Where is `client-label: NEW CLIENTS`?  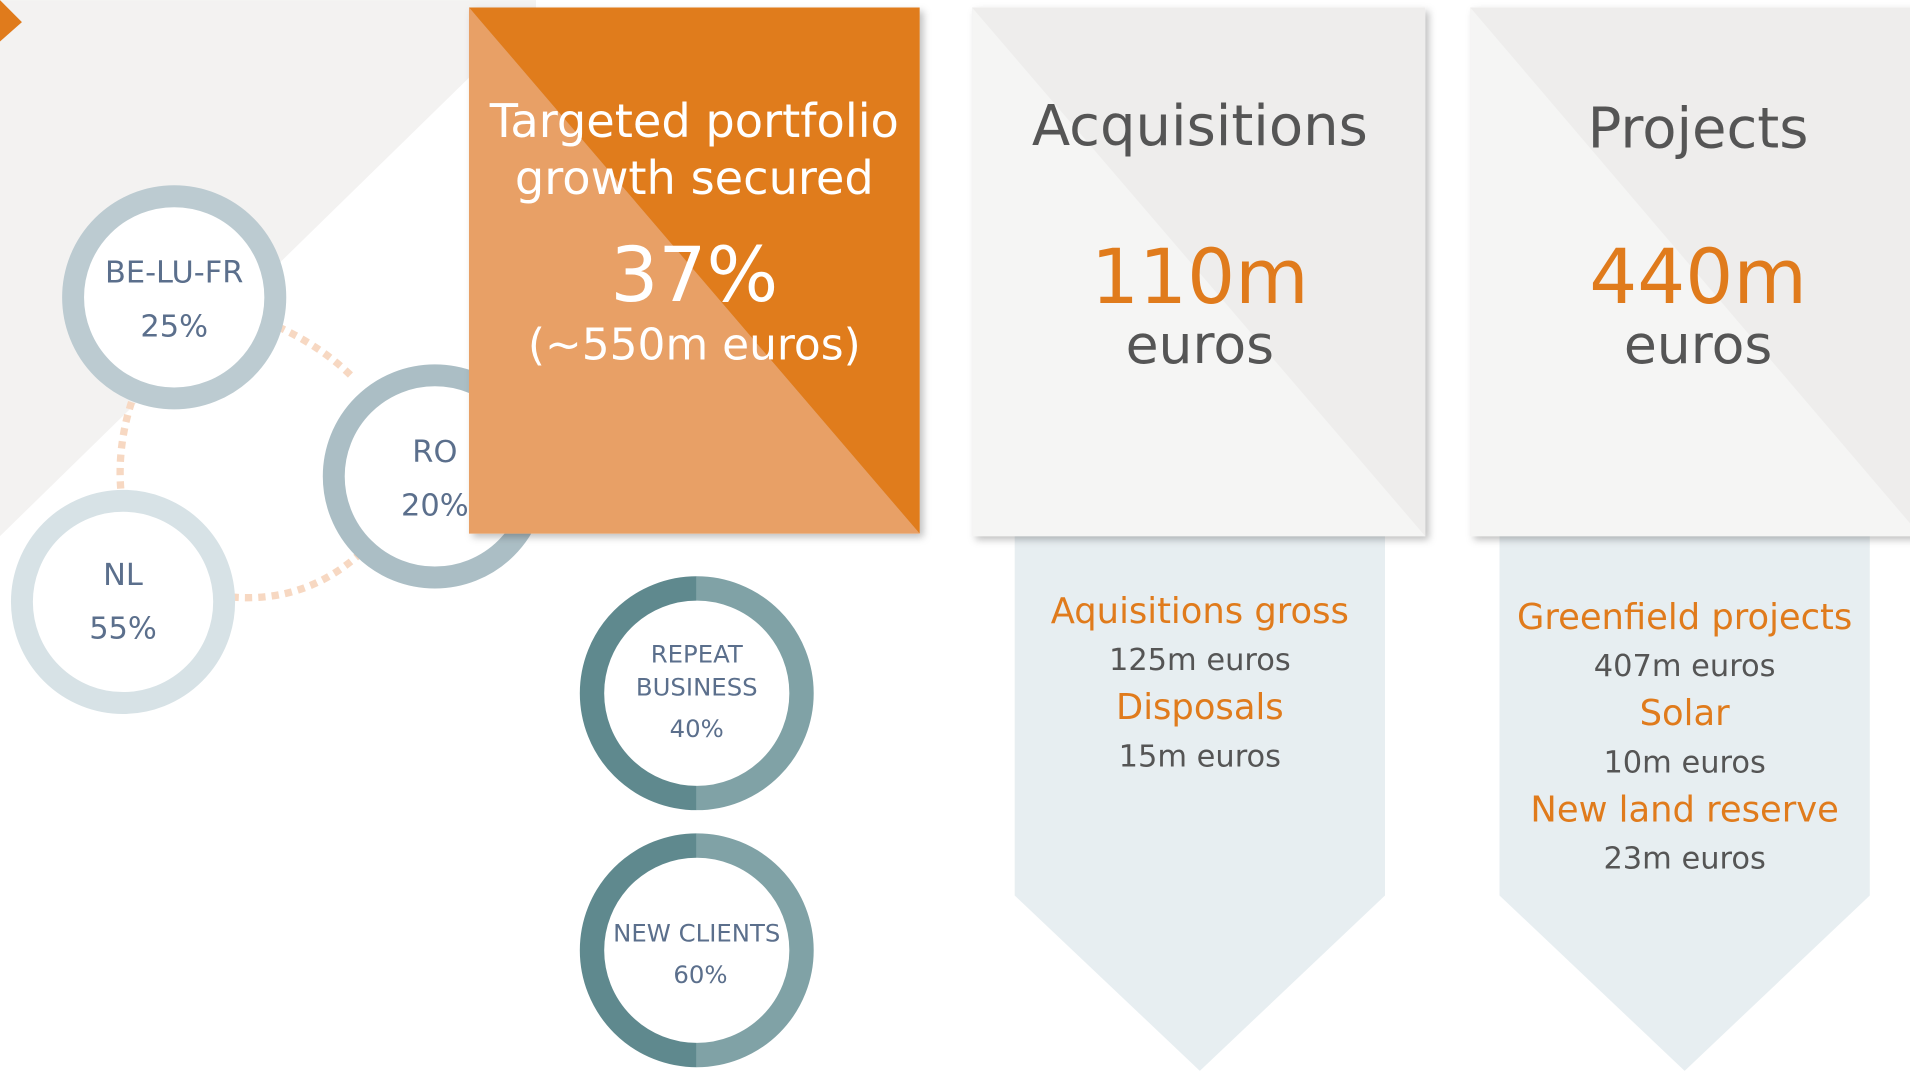
client-label: NEW CLIENTS is located at coordinates (696, 932).